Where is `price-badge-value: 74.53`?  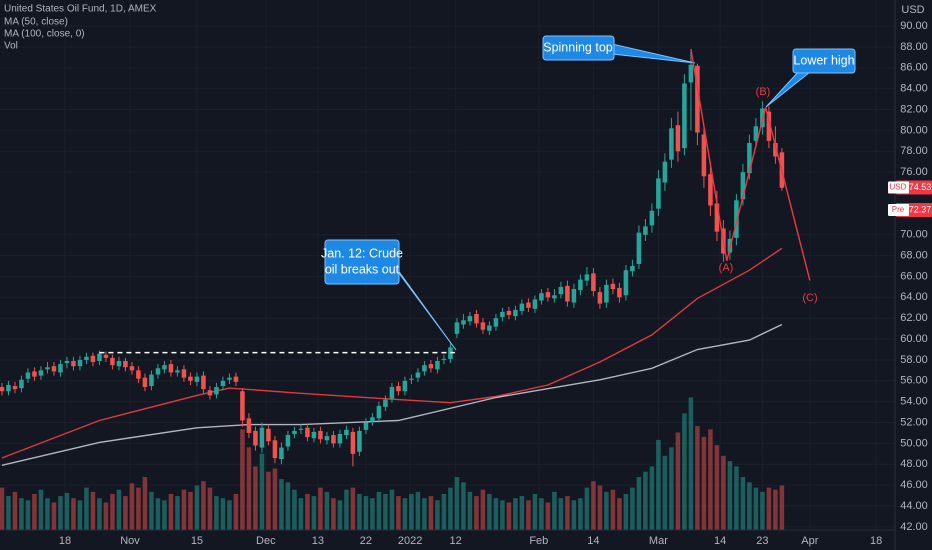
price-badge-value: 74.53 is located at coordinates (920, 187).